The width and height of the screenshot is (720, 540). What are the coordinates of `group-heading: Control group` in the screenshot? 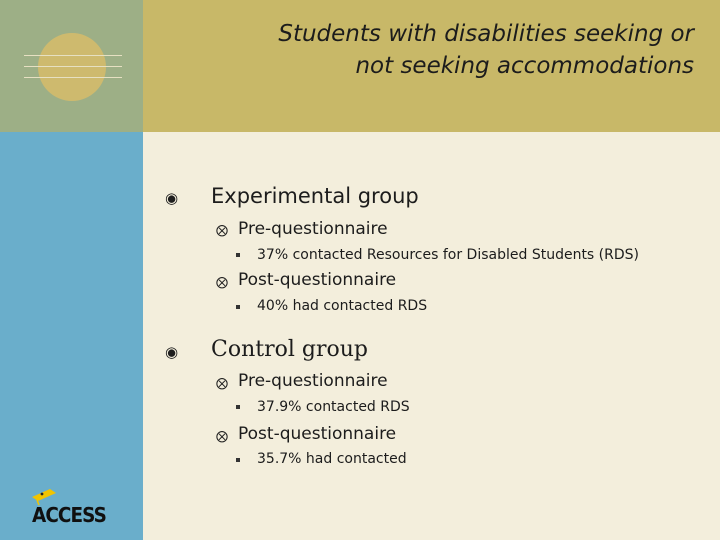 It's located at (289, 349).